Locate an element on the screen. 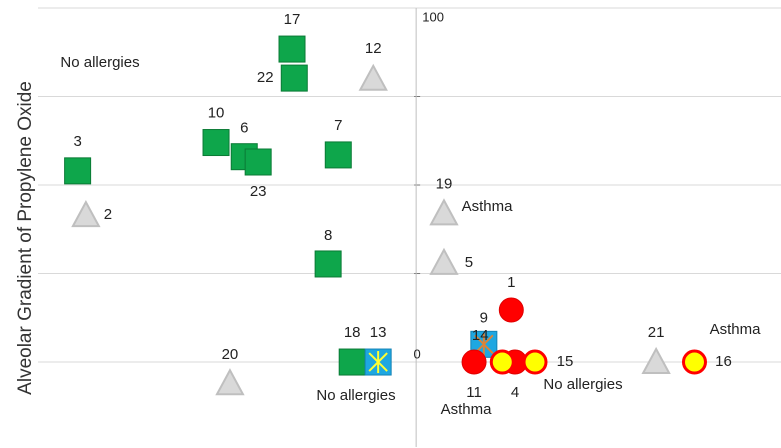 The height and width of the screenshot is (448, 781). point-label: 21 is located at coordinates (656, 332).